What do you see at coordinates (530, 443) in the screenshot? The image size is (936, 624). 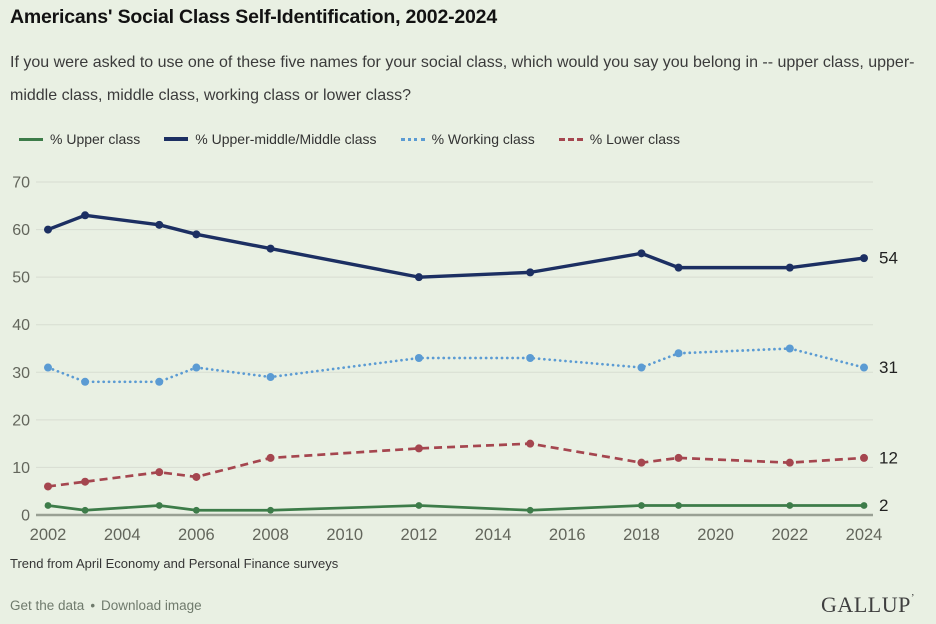 I see `data-point-lower-2015` at bounding box center [530, 443].